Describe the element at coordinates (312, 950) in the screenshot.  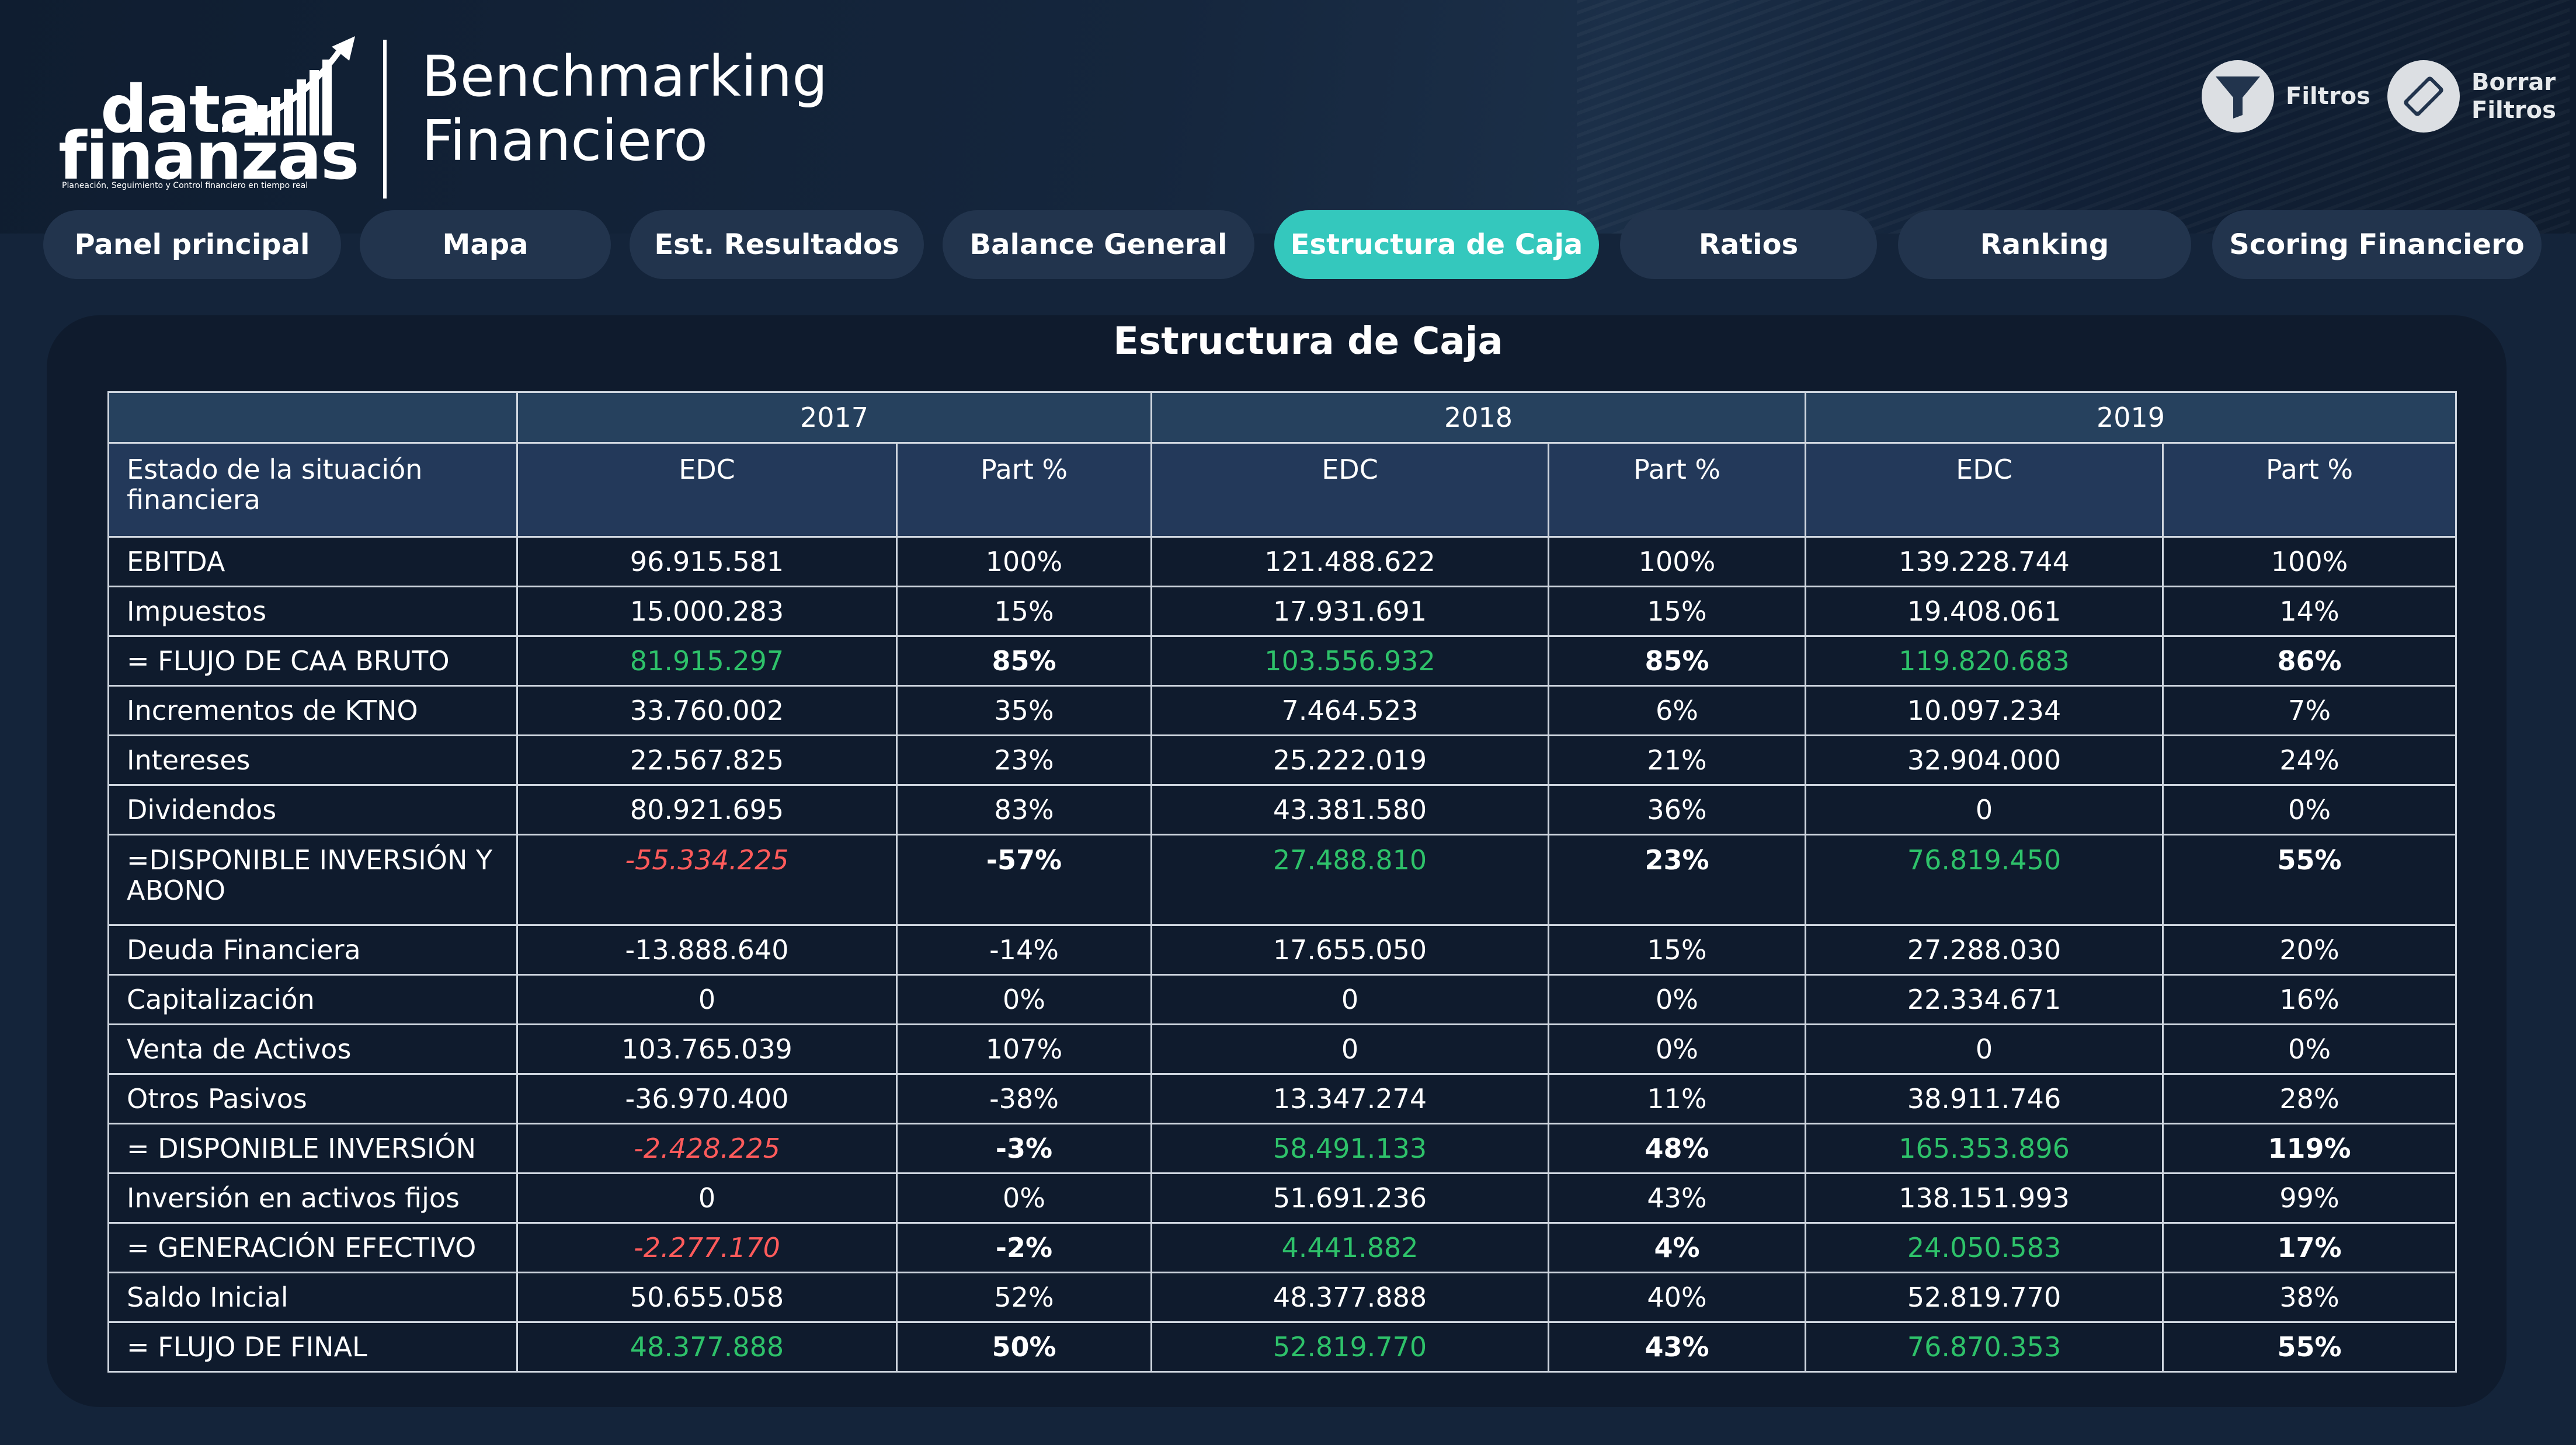
I see `row-label: Deuda Financiera` at that location.